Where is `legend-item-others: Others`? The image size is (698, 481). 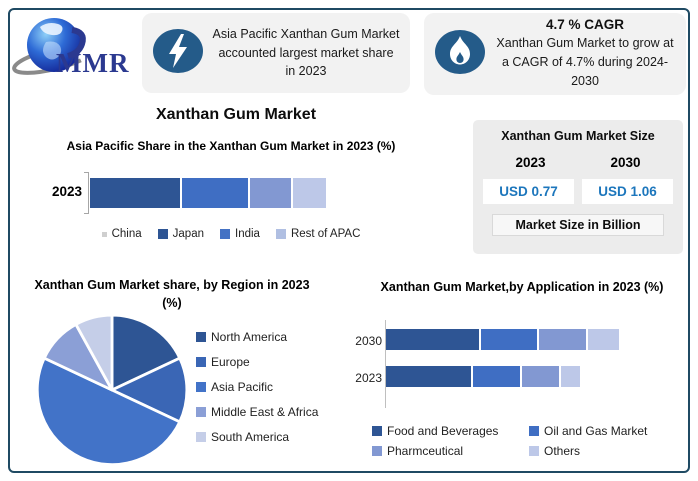 legend-item-others: Others is located at coordinates (603, 451).